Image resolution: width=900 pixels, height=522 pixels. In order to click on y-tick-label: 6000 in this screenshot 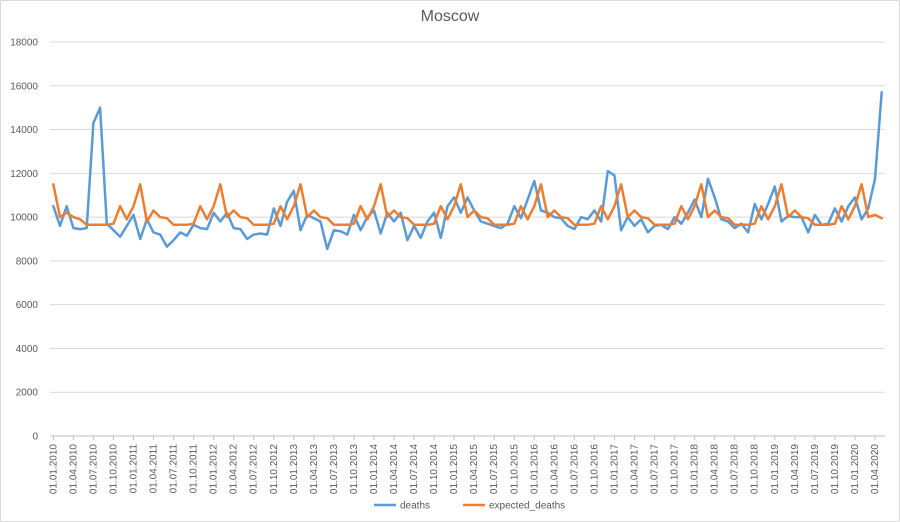, I will do `click(27, 305)`.